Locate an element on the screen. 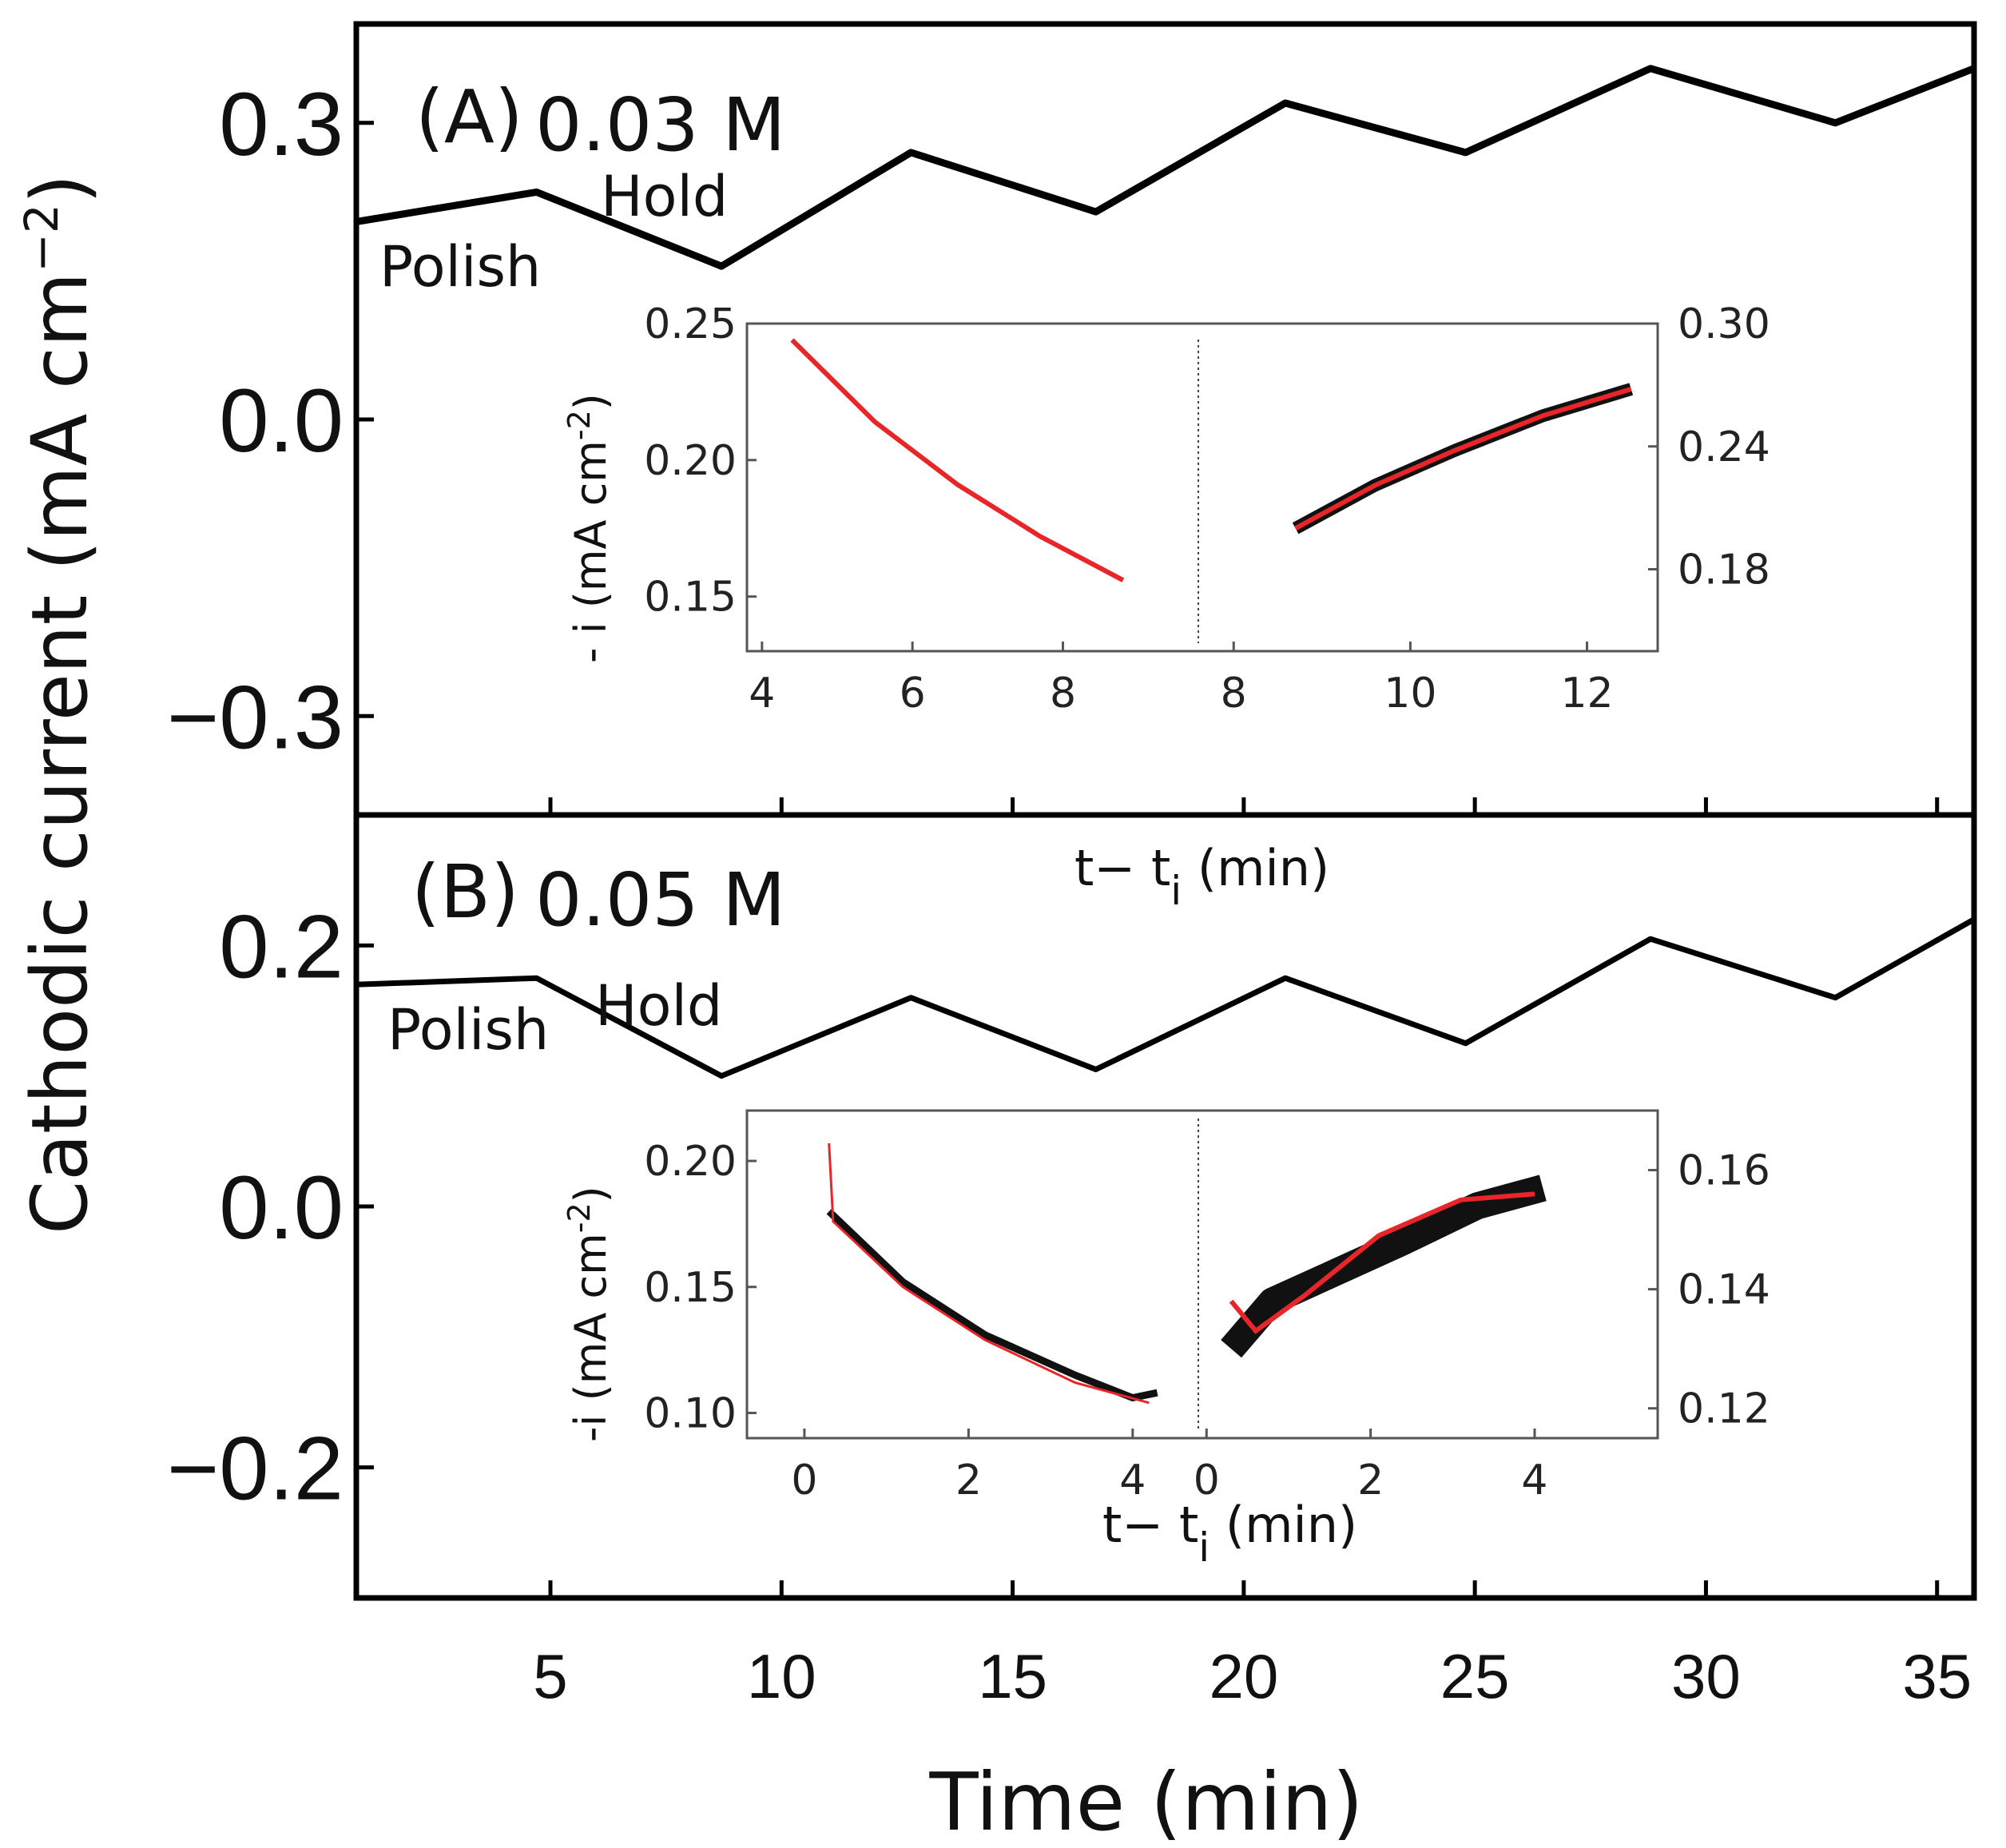 The image size is (2006, 1848). inset-y-tick-label: 0.18 is located at coordinates (1724, 570).